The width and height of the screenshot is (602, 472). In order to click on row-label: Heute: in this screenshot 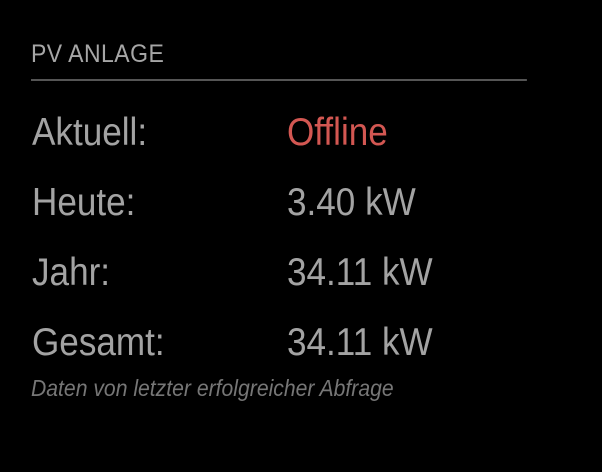, I will do `click(84, 202)`.